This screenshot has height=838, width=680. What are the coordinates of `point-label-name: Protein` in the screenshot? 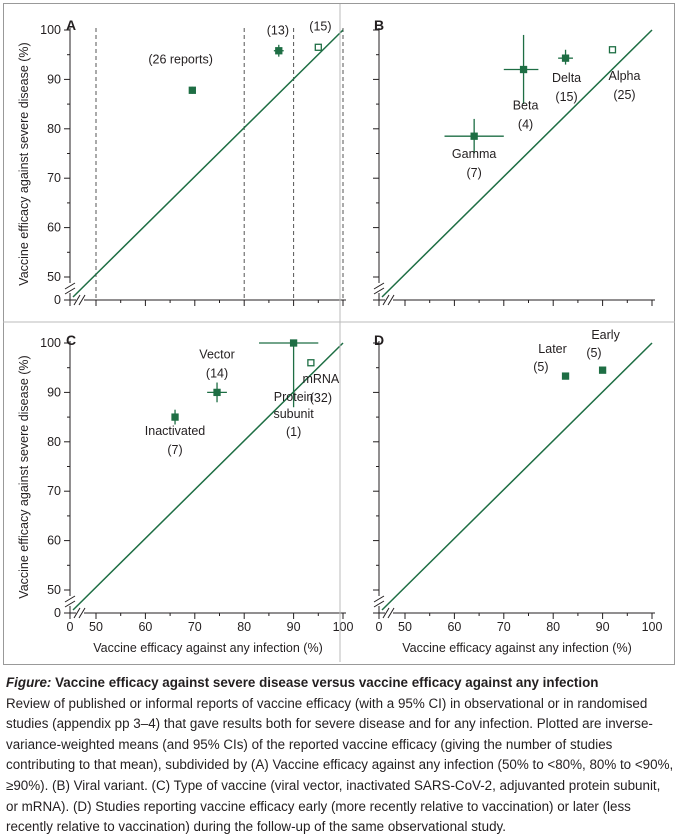 It's located at (294, 397).